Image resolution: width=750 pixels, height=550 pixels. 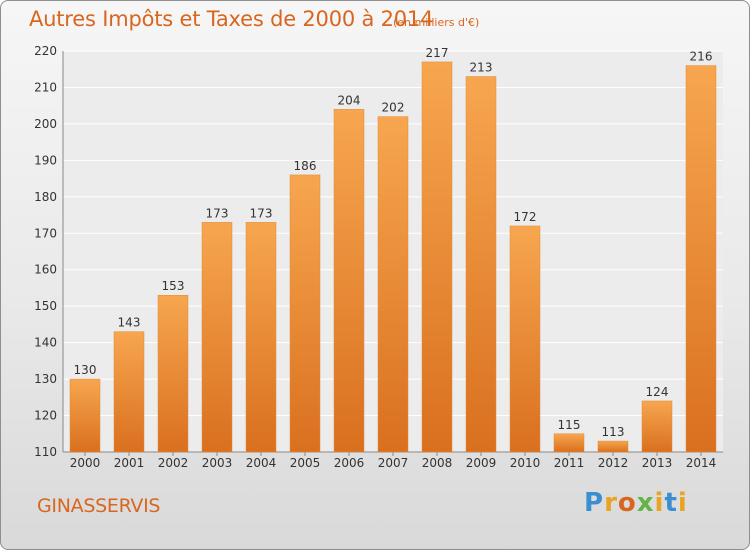 What do you see at coordinates (45, 124) in the screenshot?
I see `y-tick-label: 200` at bounding box center [45, 124].